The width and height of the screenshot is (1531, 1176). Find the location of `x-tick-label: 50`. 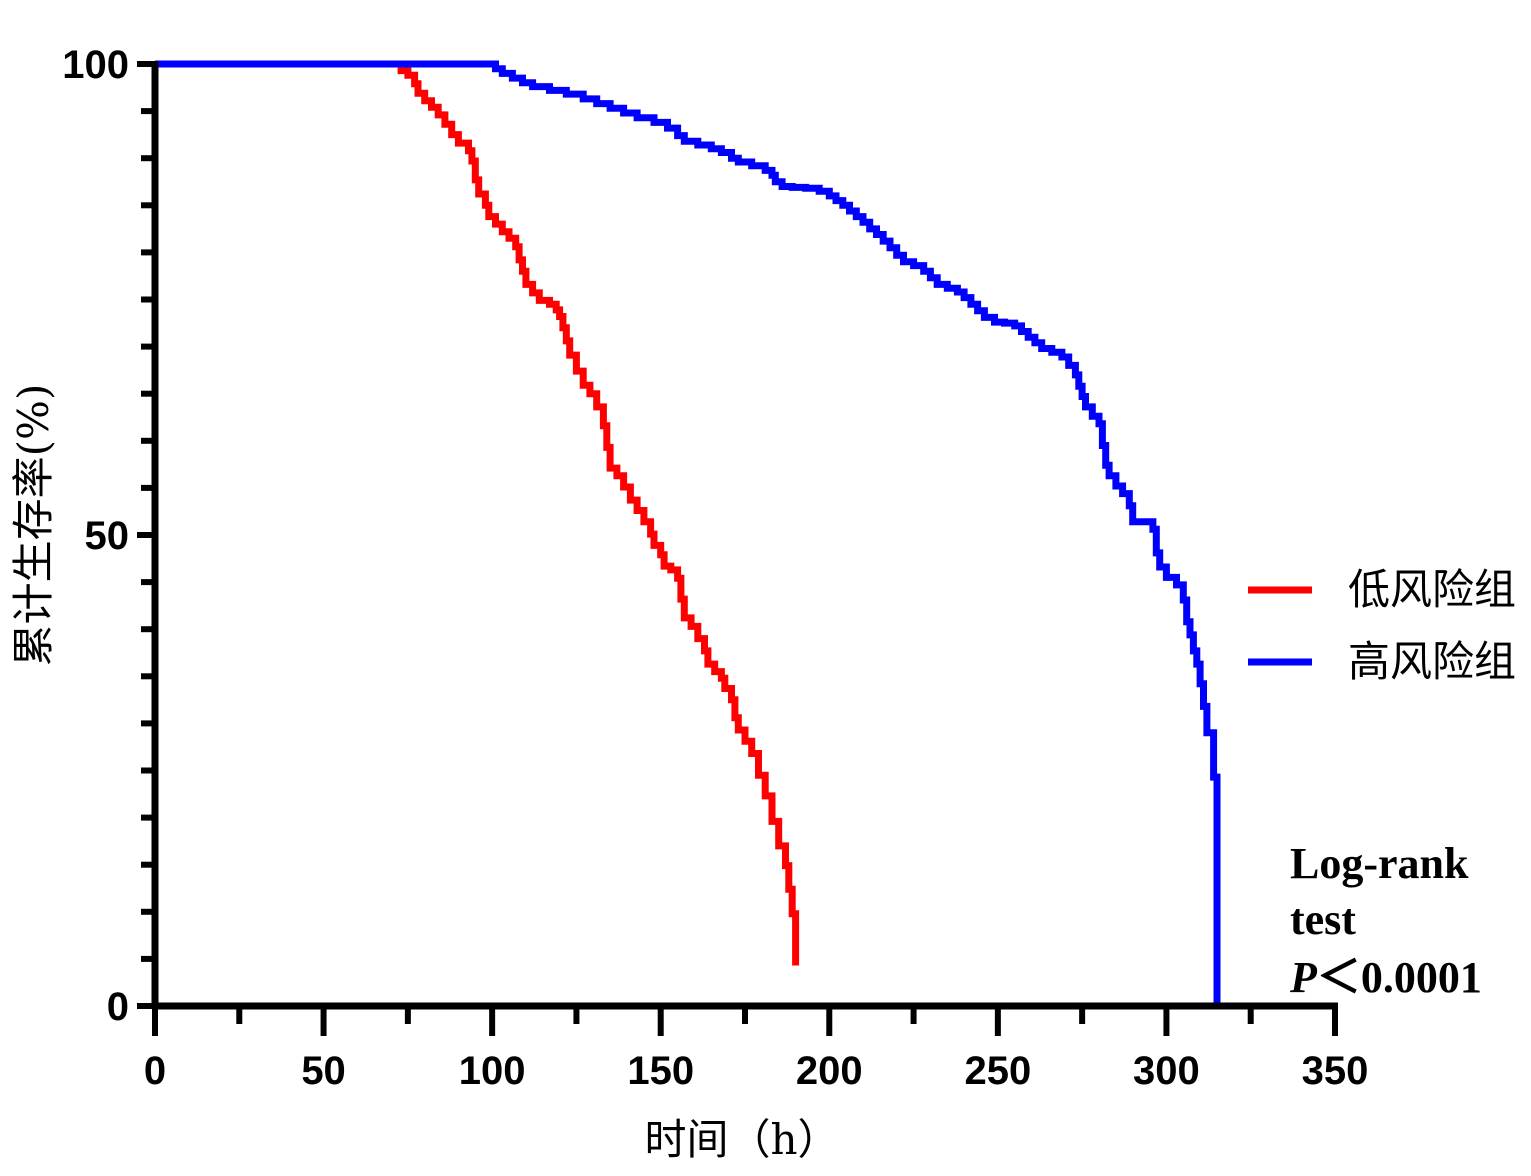

x-tick-label: 50 is located at coordinates (323, 1071).